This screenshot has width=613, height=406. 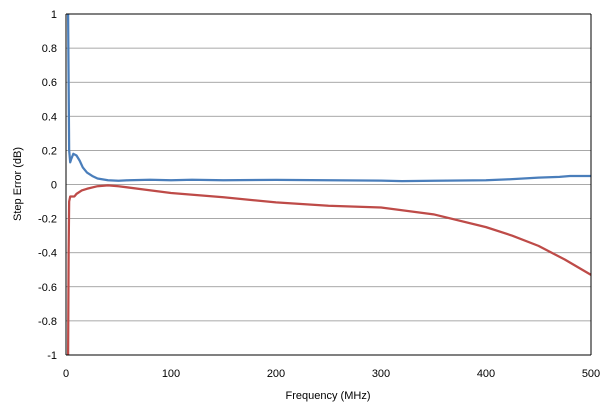 What do you see at coordinates (66, 374) in the screenshot?
I see `x-tick-label: 0` at bounding box center [66, 374].